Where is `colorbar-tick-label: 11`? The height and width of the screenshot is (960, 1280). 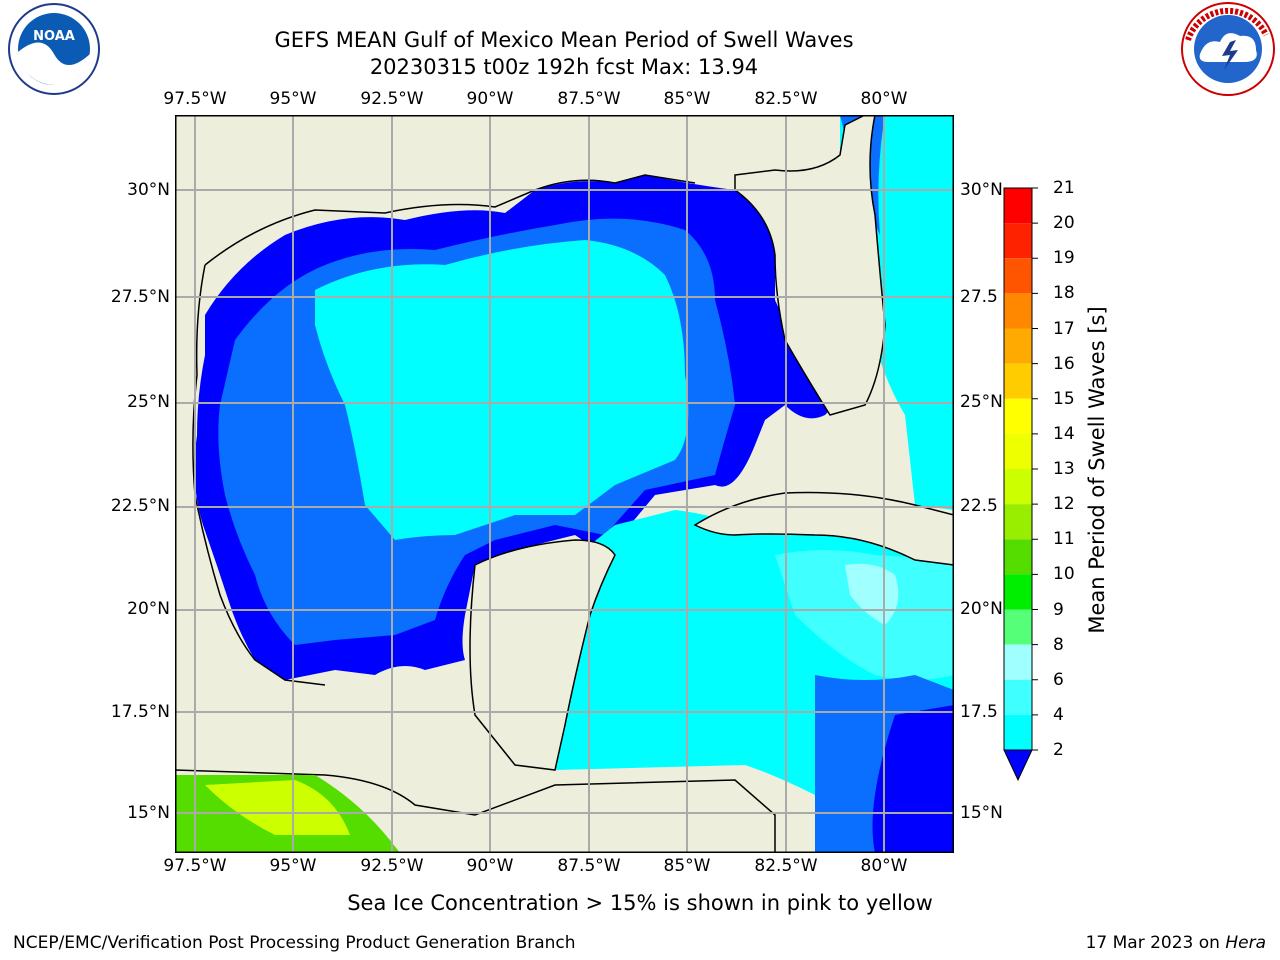 colorbar-tick-label: 11 is located at coordinates (1064, 539).